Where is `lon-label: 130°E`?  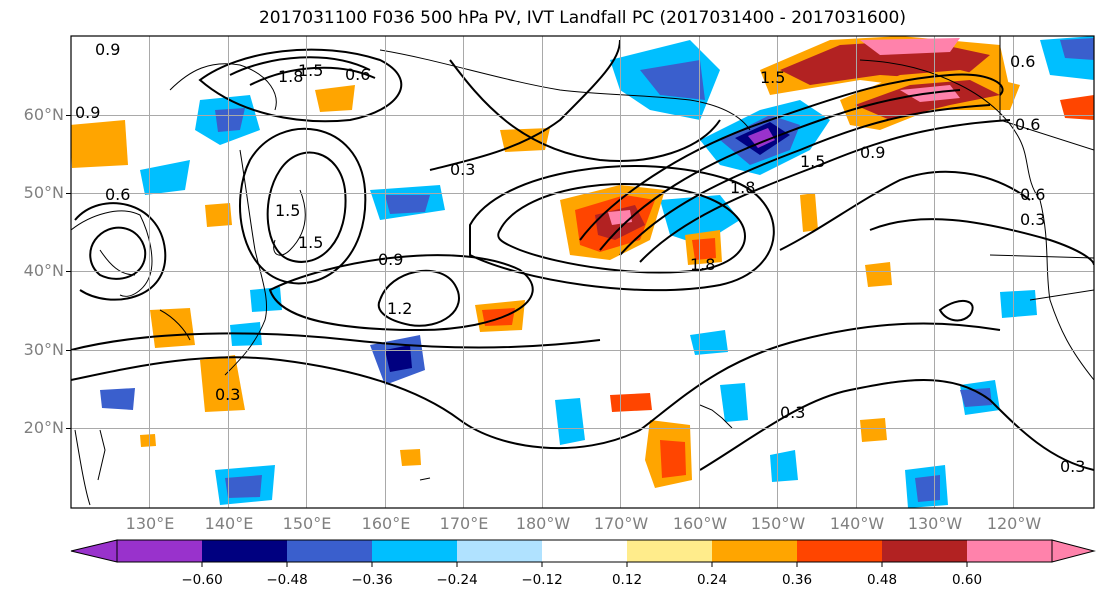 lon-label: 130°E is located at coordinates (150, 523).